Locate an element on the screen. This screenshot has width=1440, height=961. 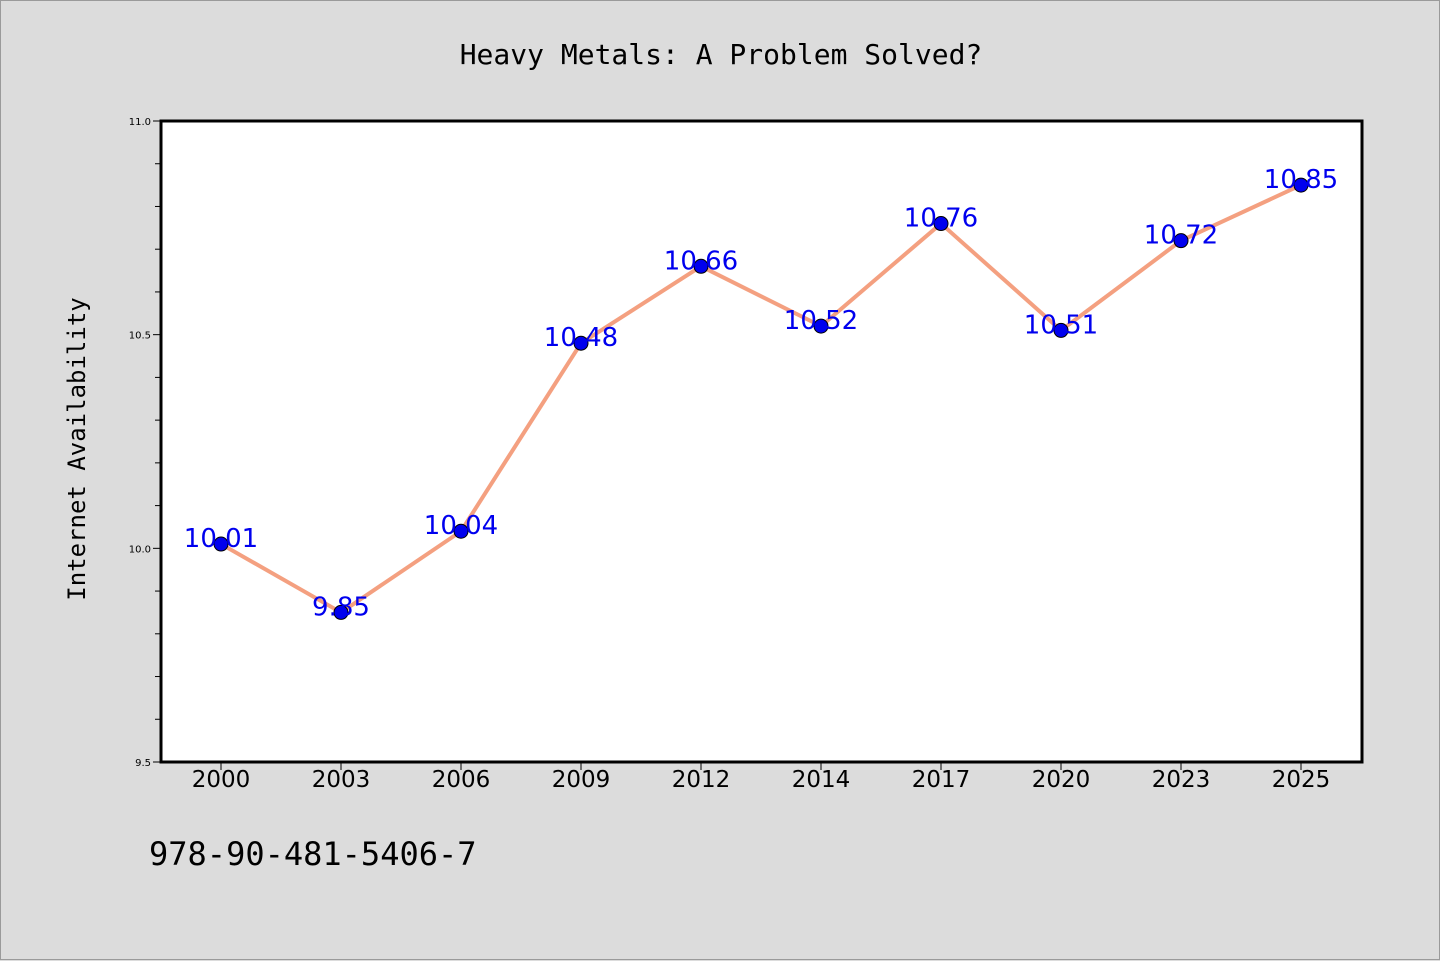
y-tick-label: 10.0 is located at coordinates (140, 549).